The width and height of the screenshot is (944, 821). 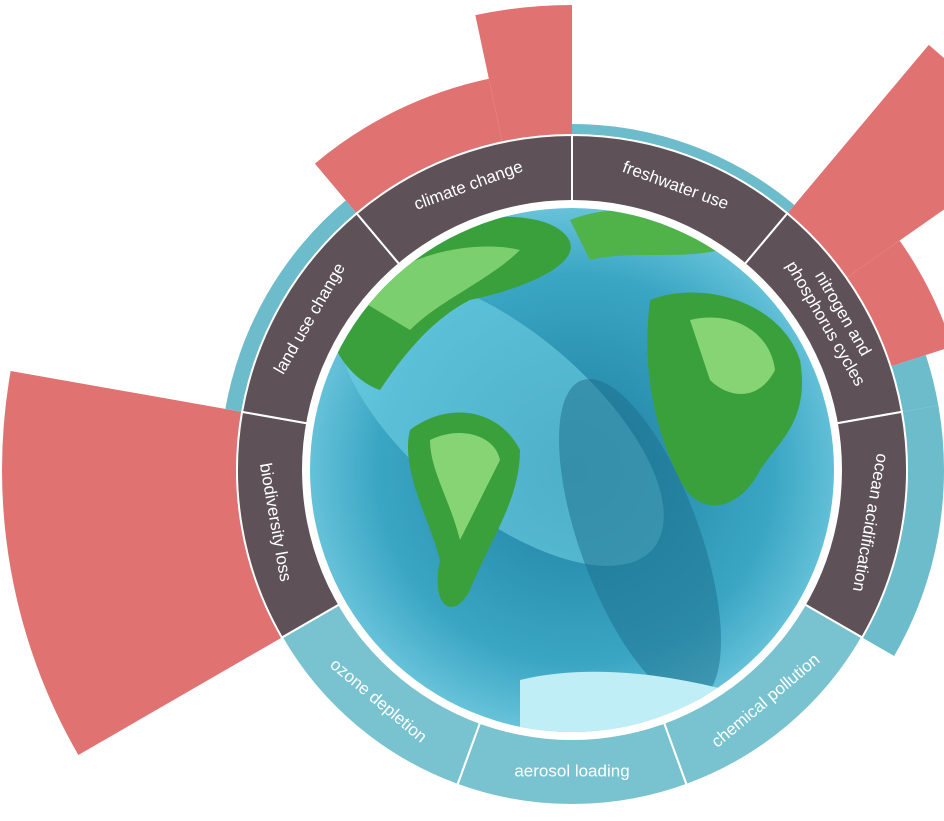 What do you see at coordinates (571, 770) in the screenshot?
I see `segment-label: aerosol loading` at bounding box center [571, 770].